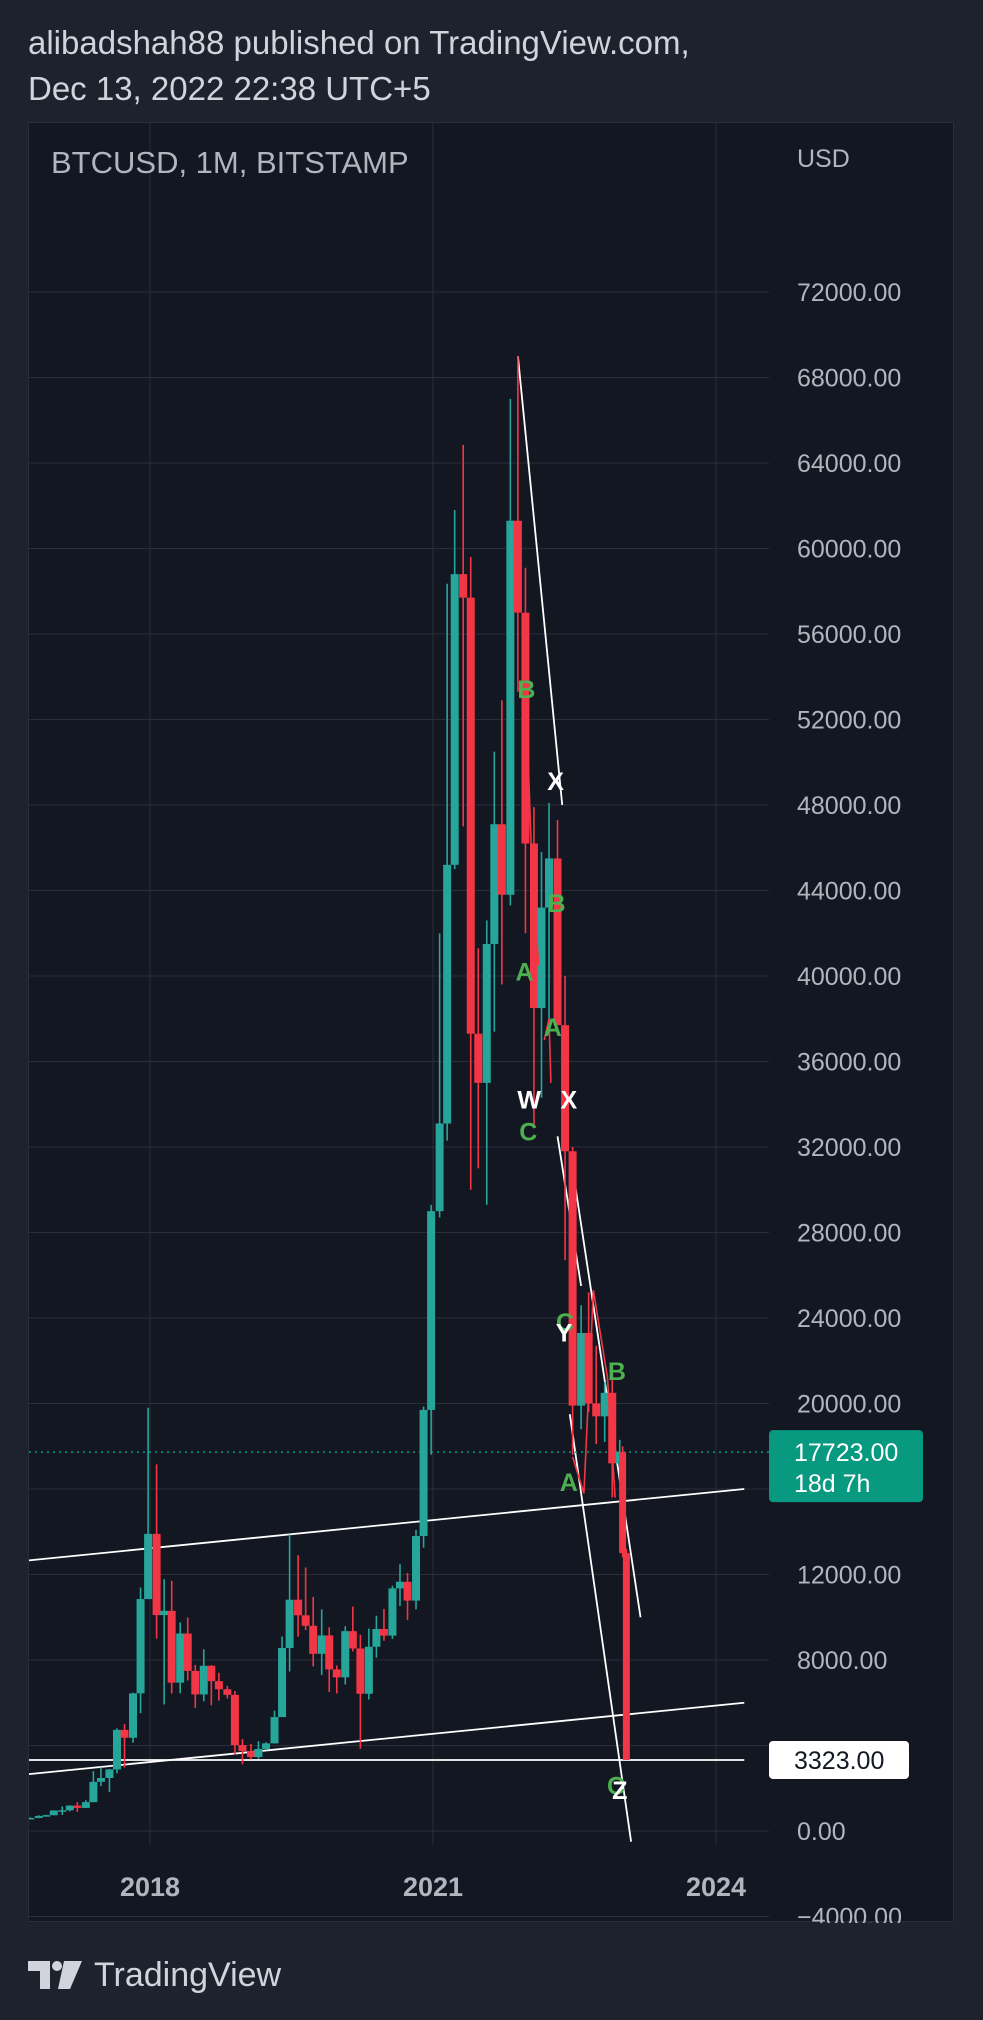 The width and height of the screenshot is (983, 2020). I want to click on wave-lines, so click(570, 1089).